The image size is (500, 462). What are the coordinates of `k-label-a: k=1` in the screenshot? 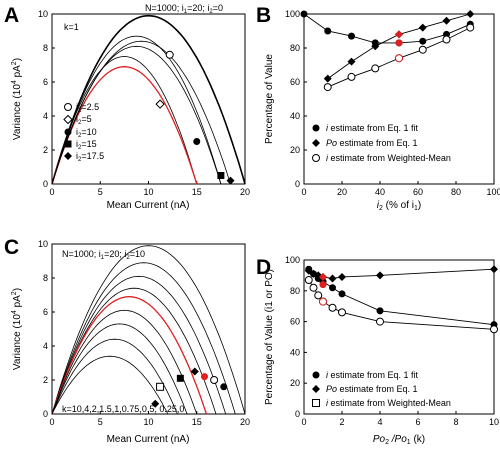 It's located at (71, 27).